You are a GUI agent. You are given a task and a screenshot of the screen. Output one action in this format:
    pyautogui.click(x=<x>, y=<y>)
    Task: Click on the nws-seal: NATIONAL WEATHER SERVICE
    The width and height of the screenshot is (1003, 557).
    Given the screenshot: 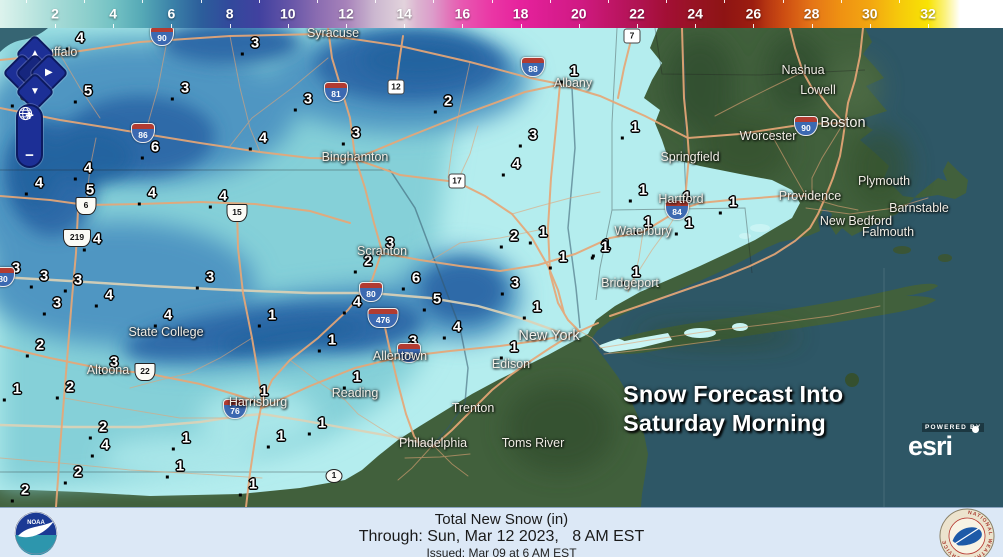 What is the action you would take?
    pyautogui.click(x=967, y=532)
    